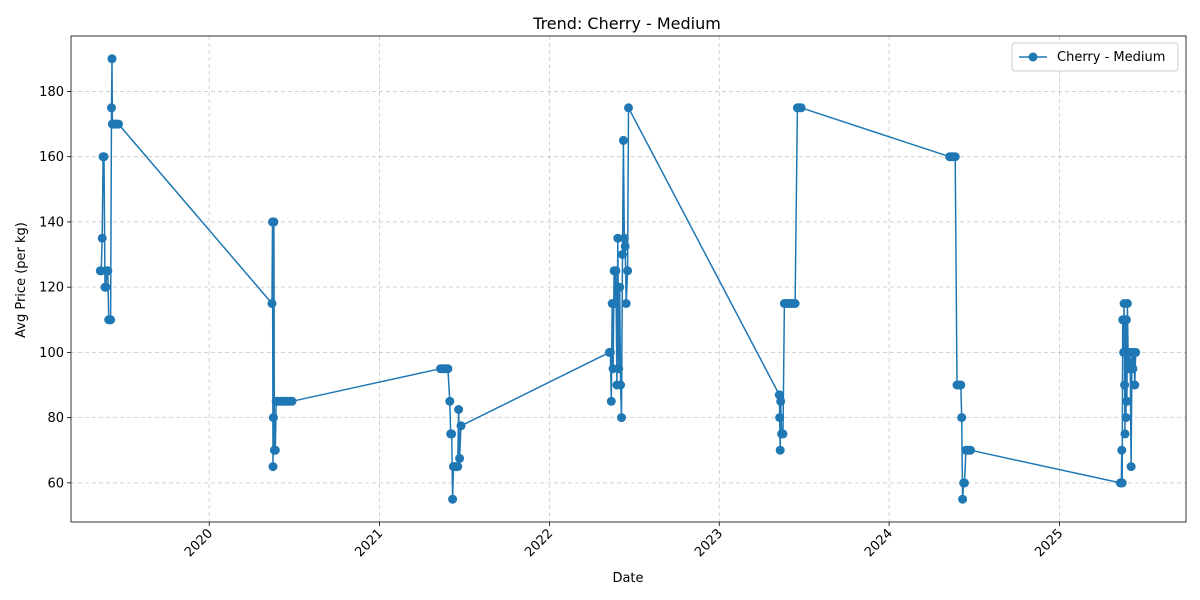 This screenshot has height=600, width=1200. I want to click on legend-label: Cherry - Medium, so click(1111, 57).